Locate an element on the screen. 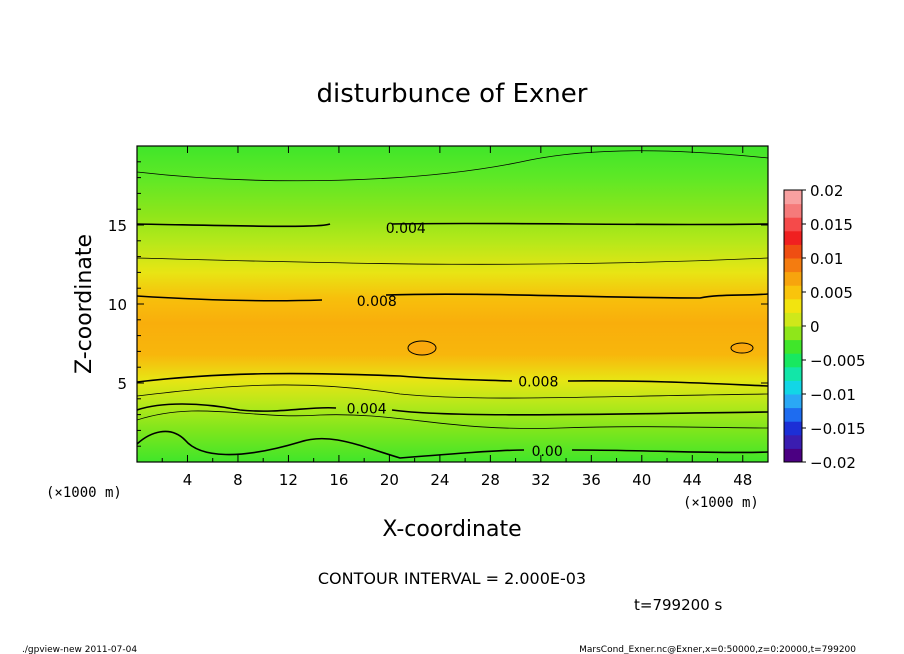  contour-0.008-upper is located at coordinates (452, 297).